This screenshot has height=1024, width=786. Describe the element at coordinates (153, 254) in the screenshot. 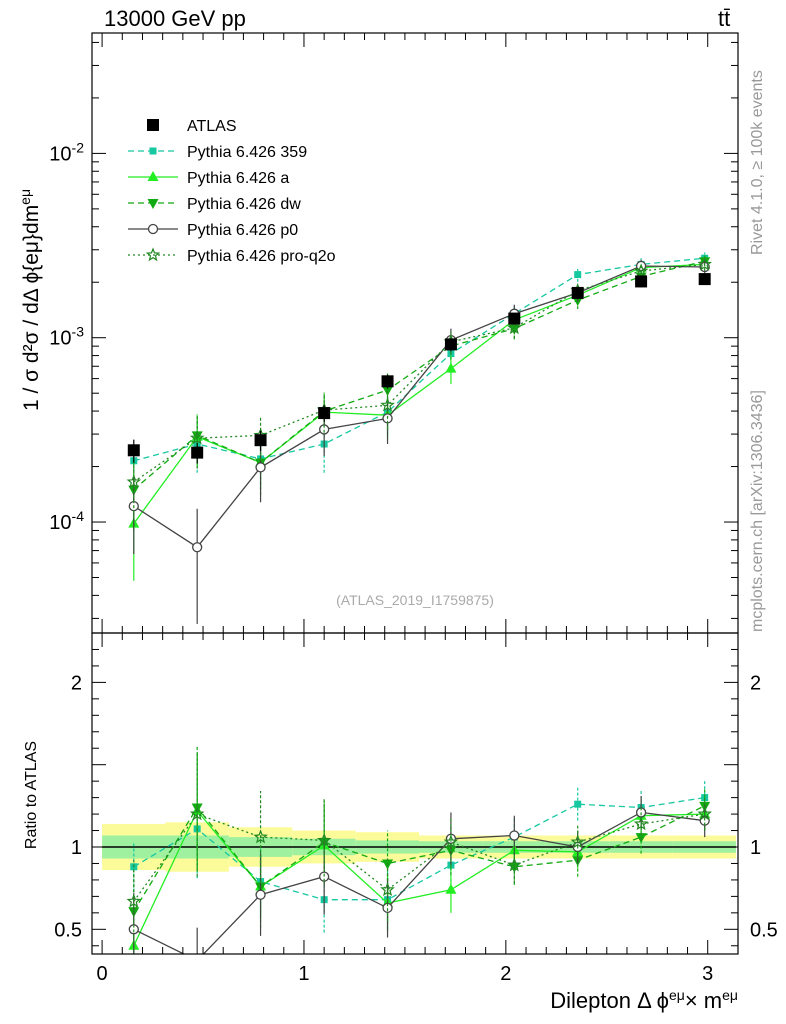

I see `legend-marker-proq2o` at that location.